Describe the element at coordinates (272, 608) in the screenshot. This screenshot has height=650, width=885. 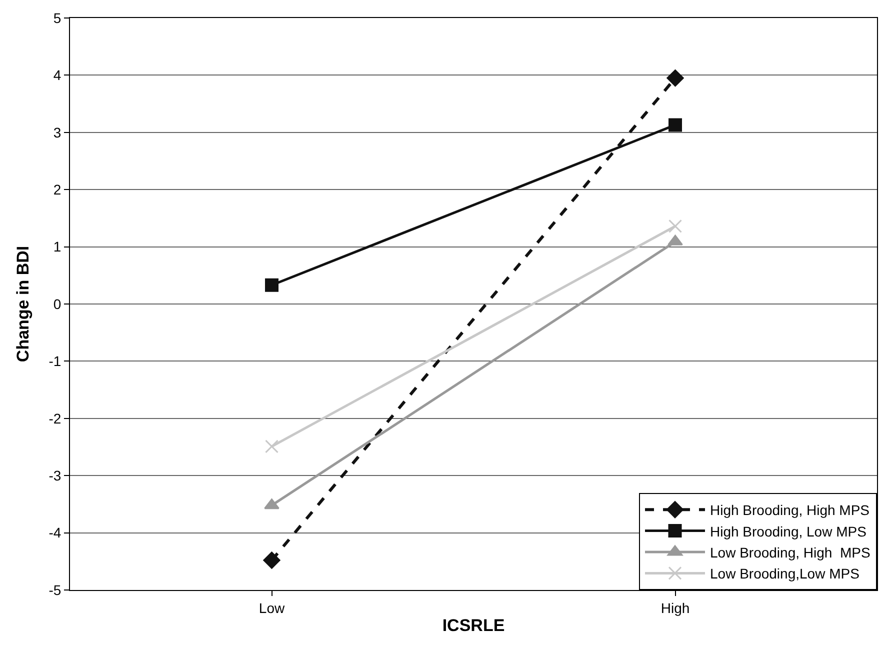
I see `x-tick-label: Low` at that location.